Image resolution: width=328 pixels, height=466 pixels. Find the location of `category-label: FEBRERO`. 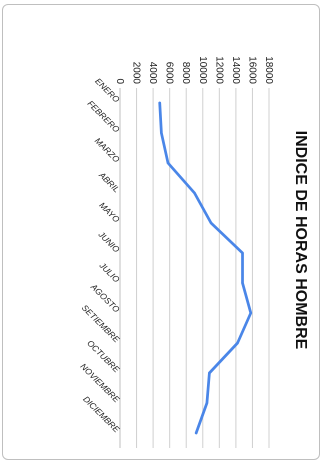

category-label: FEBRERO is located at coordinates (104, 116).